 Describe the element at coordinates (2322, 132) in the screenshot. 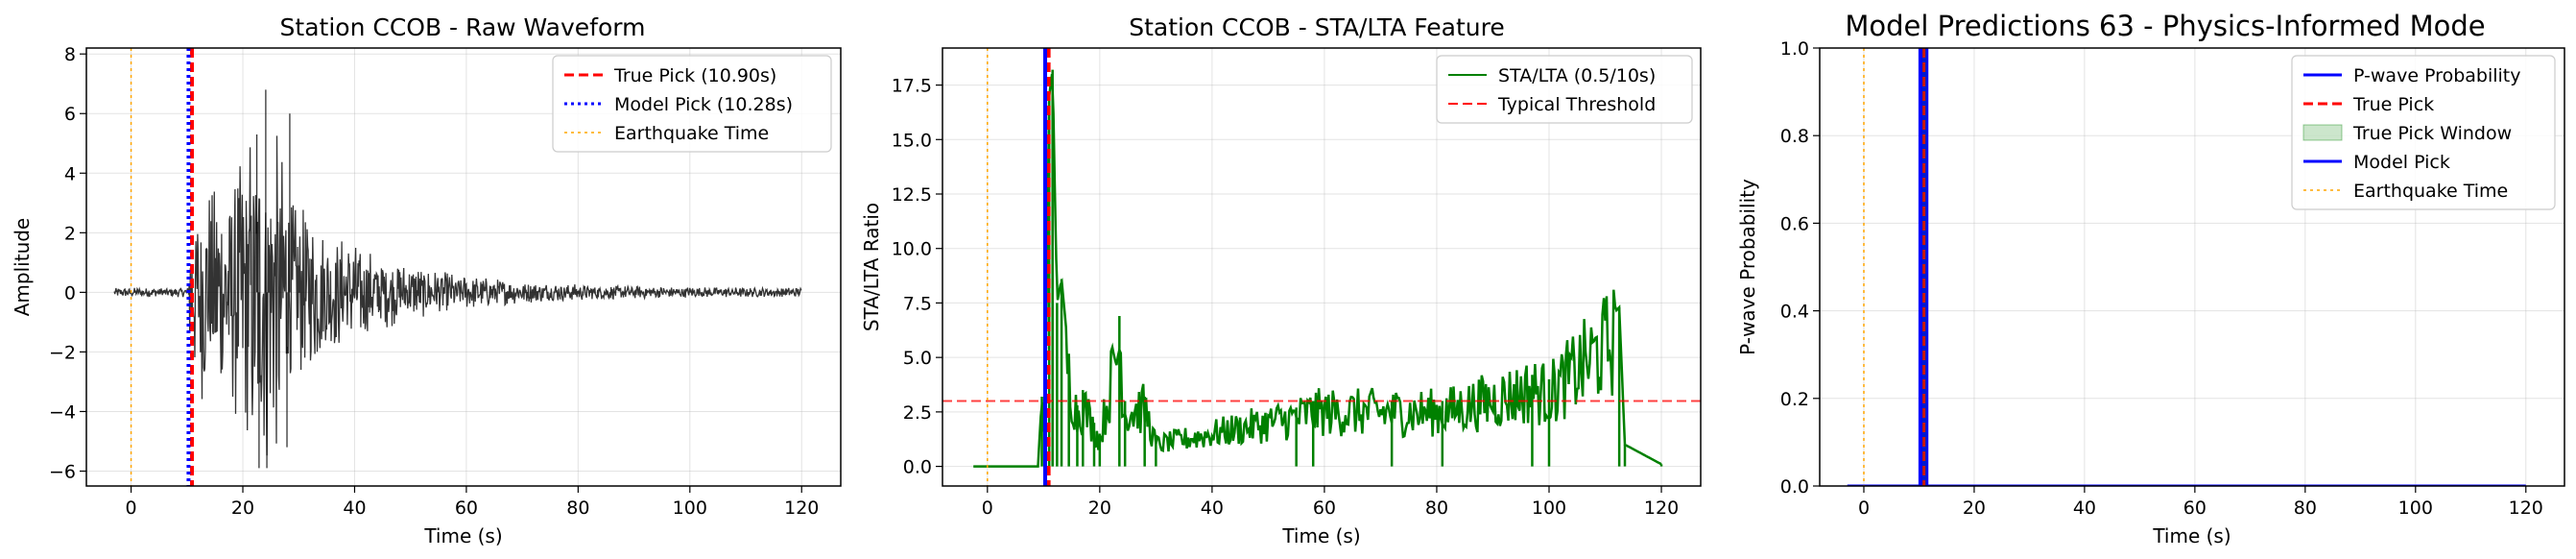

I see `legend-swatch` at that location.